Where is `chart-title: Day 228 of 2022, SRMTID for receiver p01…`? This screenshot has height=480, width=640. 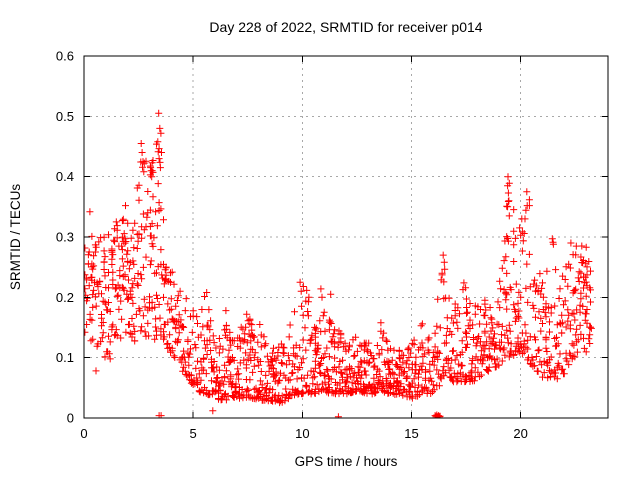
chart-title: Day 228 of 2022, SRMTID for receiver p01… is located at coordinates (345, 27).